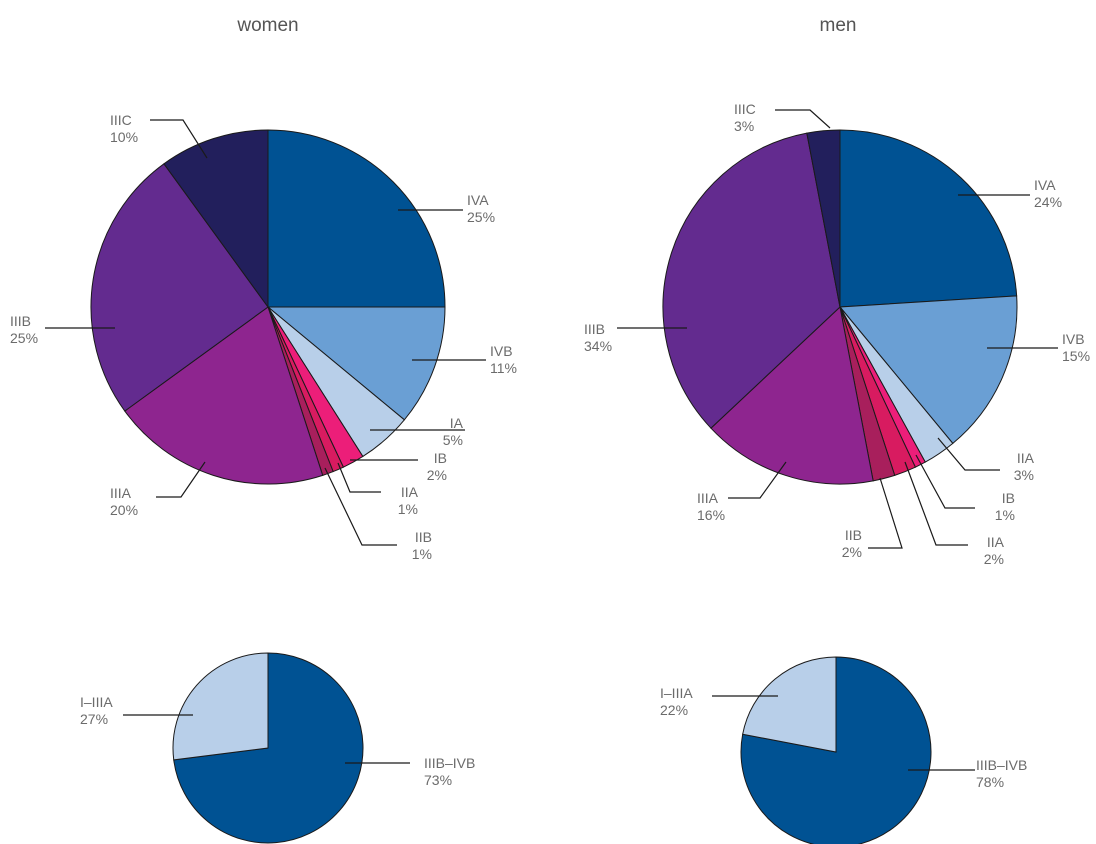 Image resolution: width=1096 pixels, height=844 pixels. I want to click on men-label-iva-0: IVA 24%, so click(1048, 193).